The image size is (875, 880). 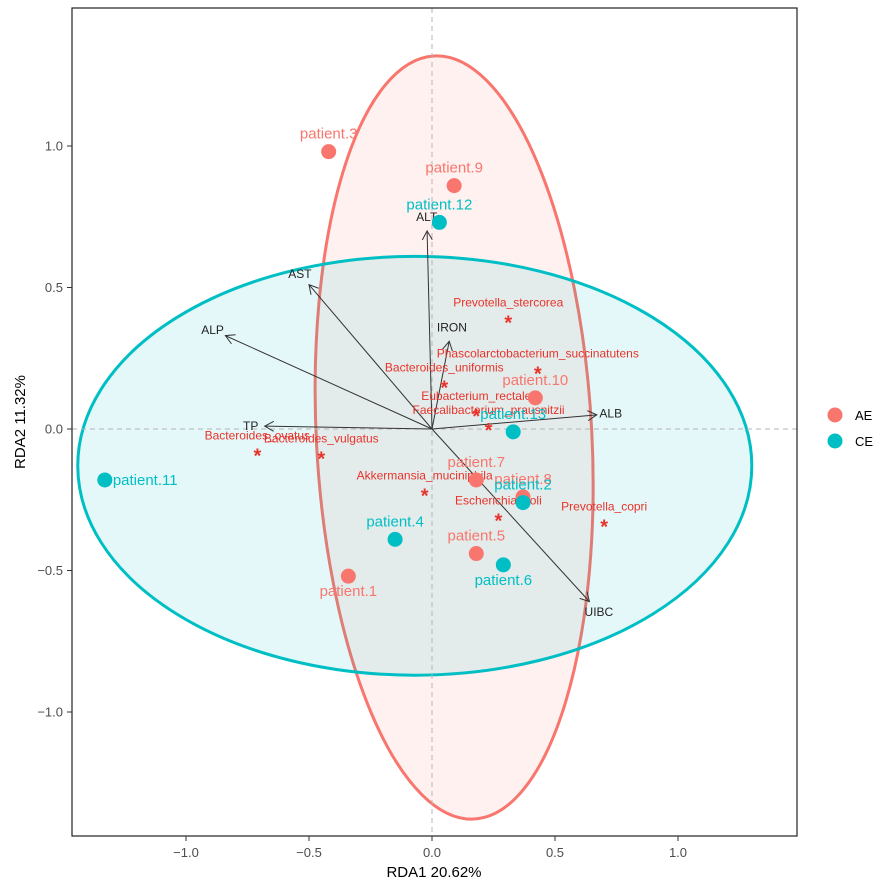 I want to click on y-axis-title: RDA2 11.32%, so click(x=20, y=422).